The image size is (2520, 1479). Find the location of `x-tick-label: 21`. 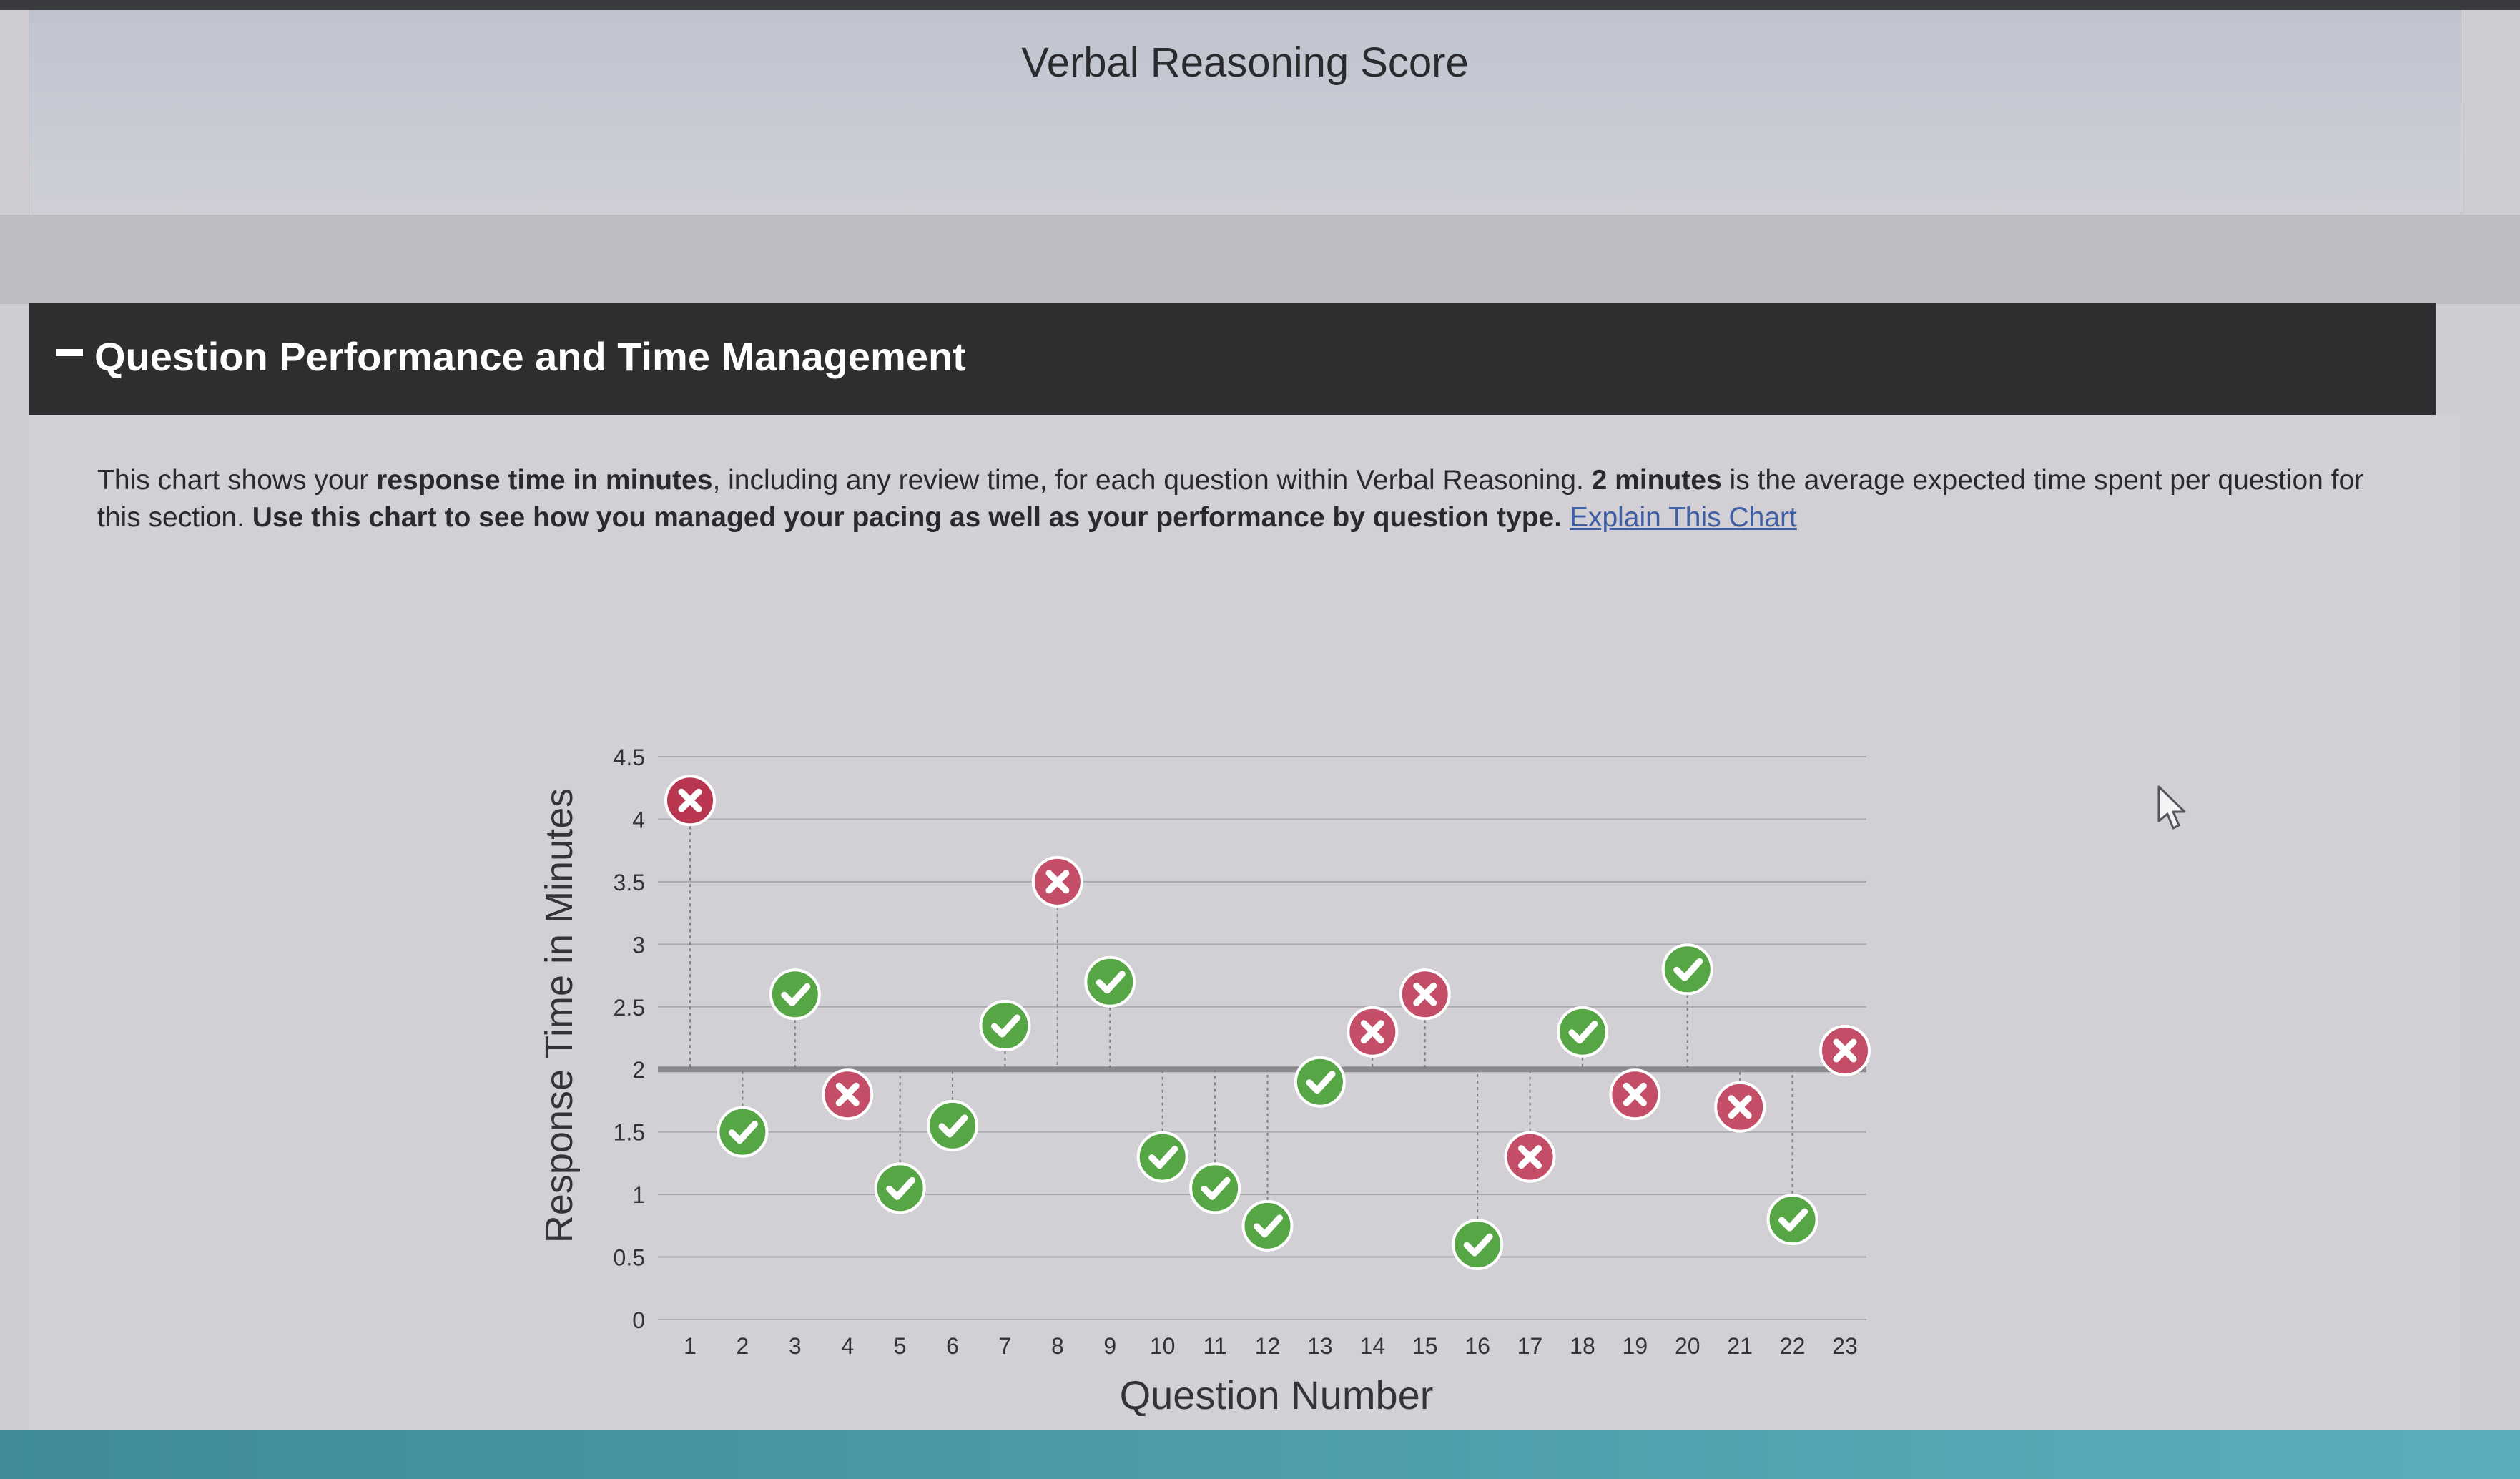

x-tick-label: 21 is located at coordinates (1740, 1346).